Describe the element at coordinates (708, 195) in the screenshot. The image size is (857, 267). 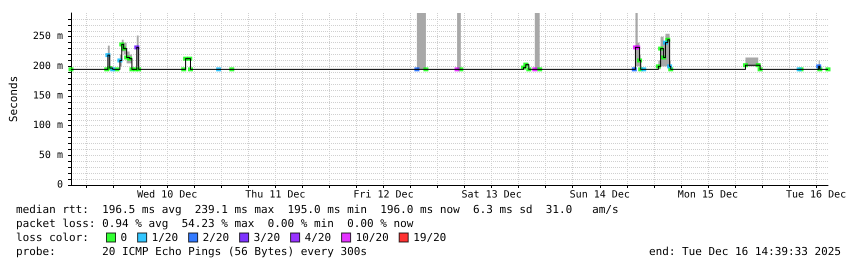
I see `x-tick-label: Mon 15 Dec` at that location.